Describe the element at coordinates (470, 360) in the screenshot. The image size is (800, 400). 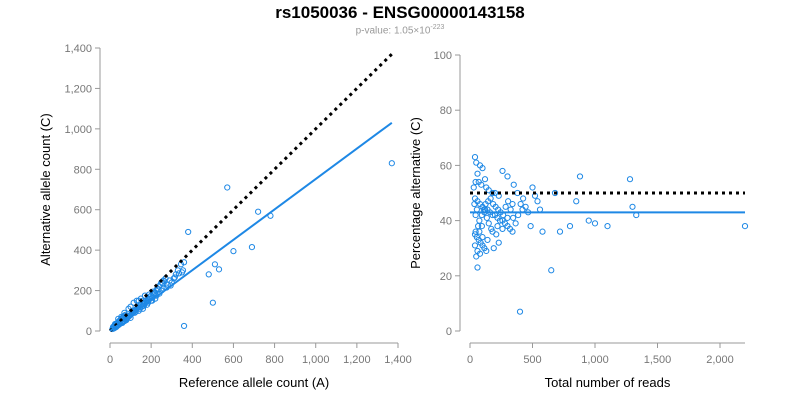
I see `x-tick-label-right: 0` at that location.